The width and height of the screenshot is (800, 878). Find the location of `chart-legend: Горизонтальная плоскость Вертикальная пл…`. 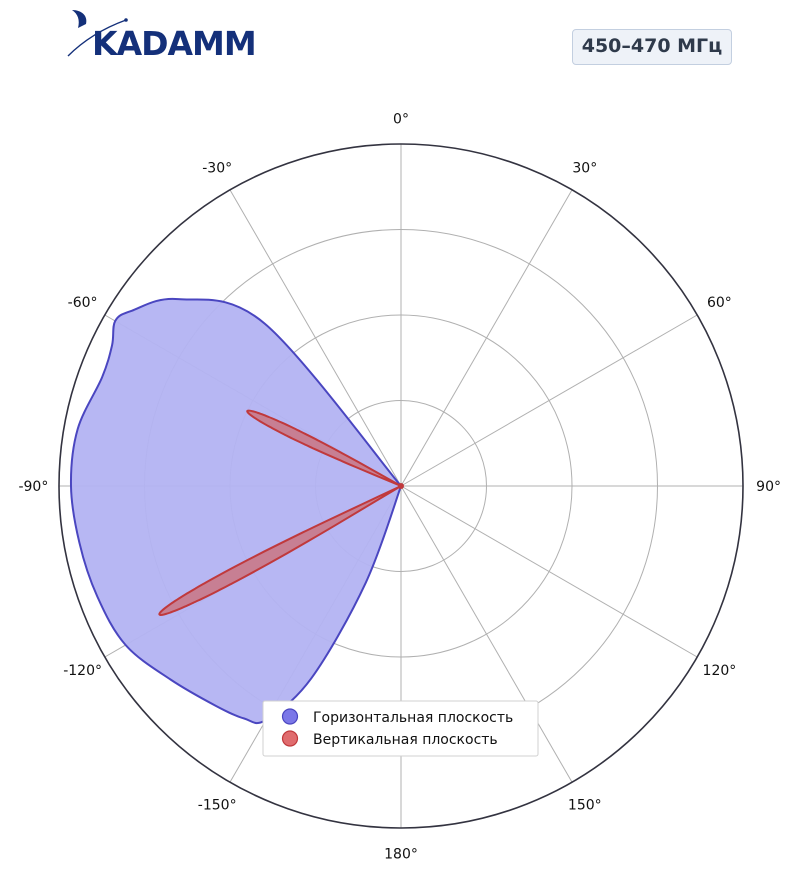

chart-legend: Горизонтальная плоскость Вертикальная пл… is located at coordinates (400, 728).